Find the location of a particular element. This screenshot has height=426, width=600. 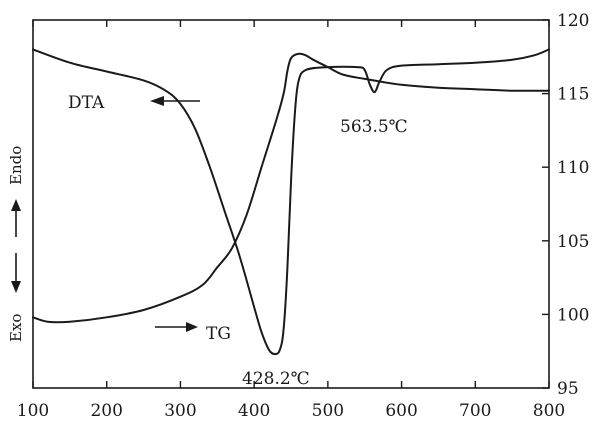

annotation-peak-428: 428.2℃ is located at coordinates (276, 379).